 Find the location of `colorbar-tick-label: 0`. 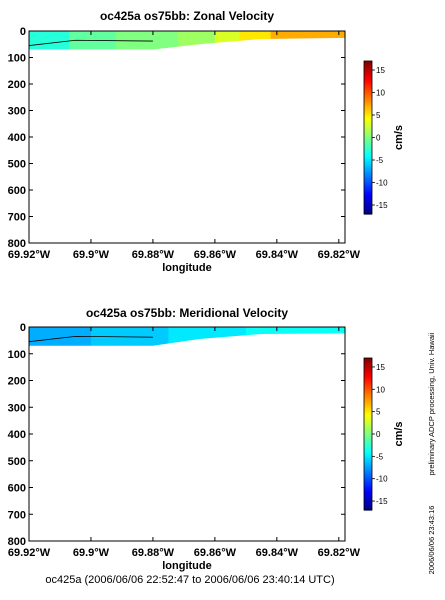

colorbar-tick-label: 0 is located at coordinates (378, 138).